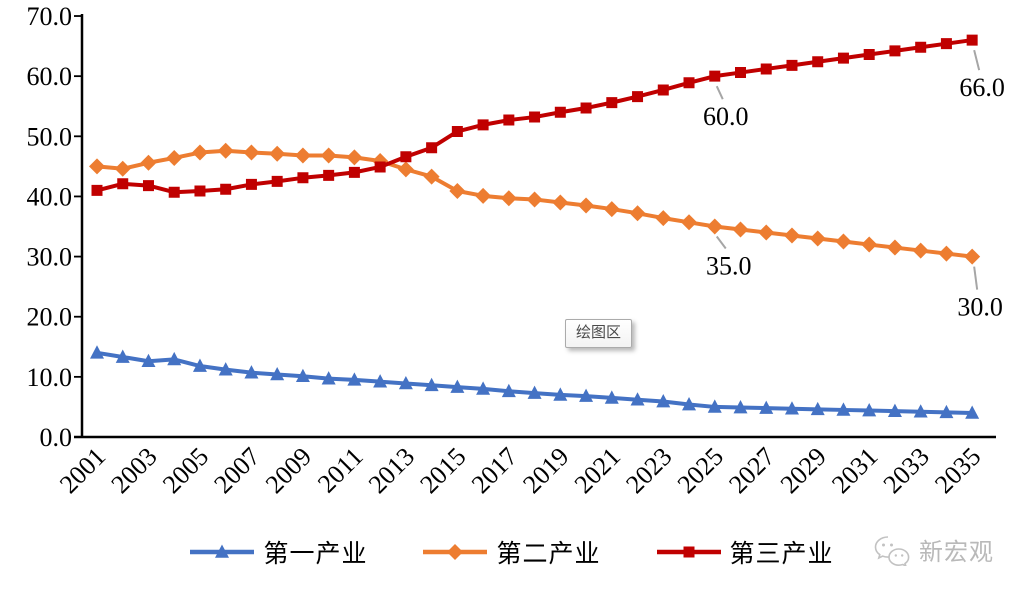 The image size is (1024, 589). Describe the element at coordinates (648, 470) in the screenshot. I see `x-axis-tick-label: 2023` at that location.